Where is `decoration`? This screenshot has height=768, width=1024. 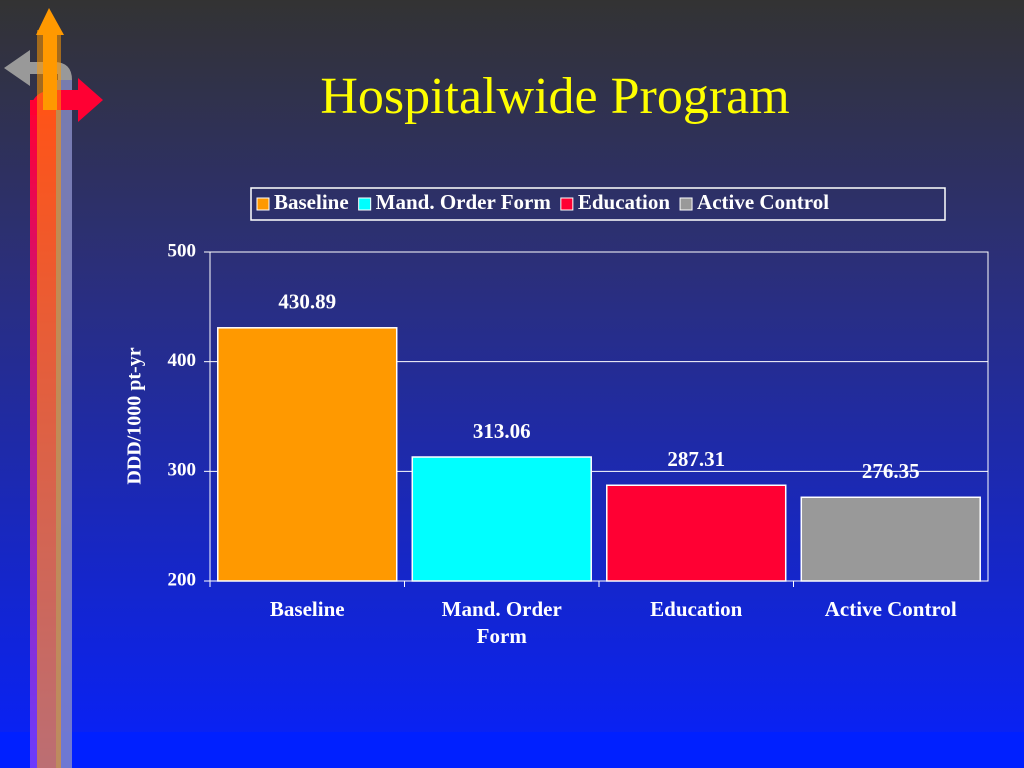 decoration is located at coordinates (53, 388).